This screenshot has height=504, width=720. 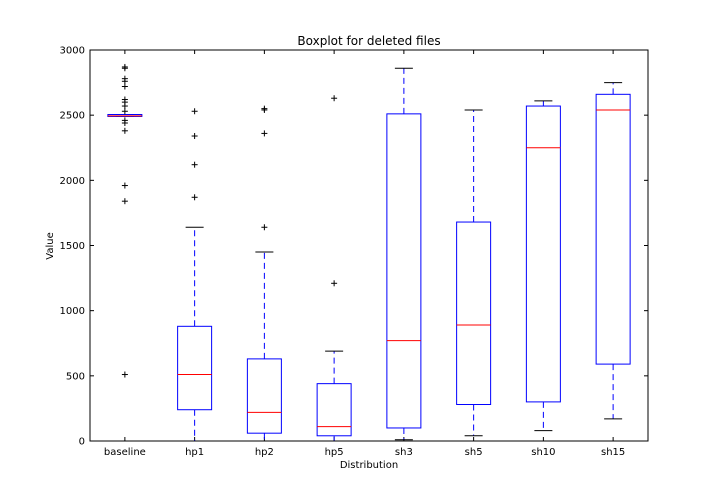 What do you see at coordinates (543, 452) in the screenshot?
I see `x-tick-label: sh10` at bounding box center [543, 452].